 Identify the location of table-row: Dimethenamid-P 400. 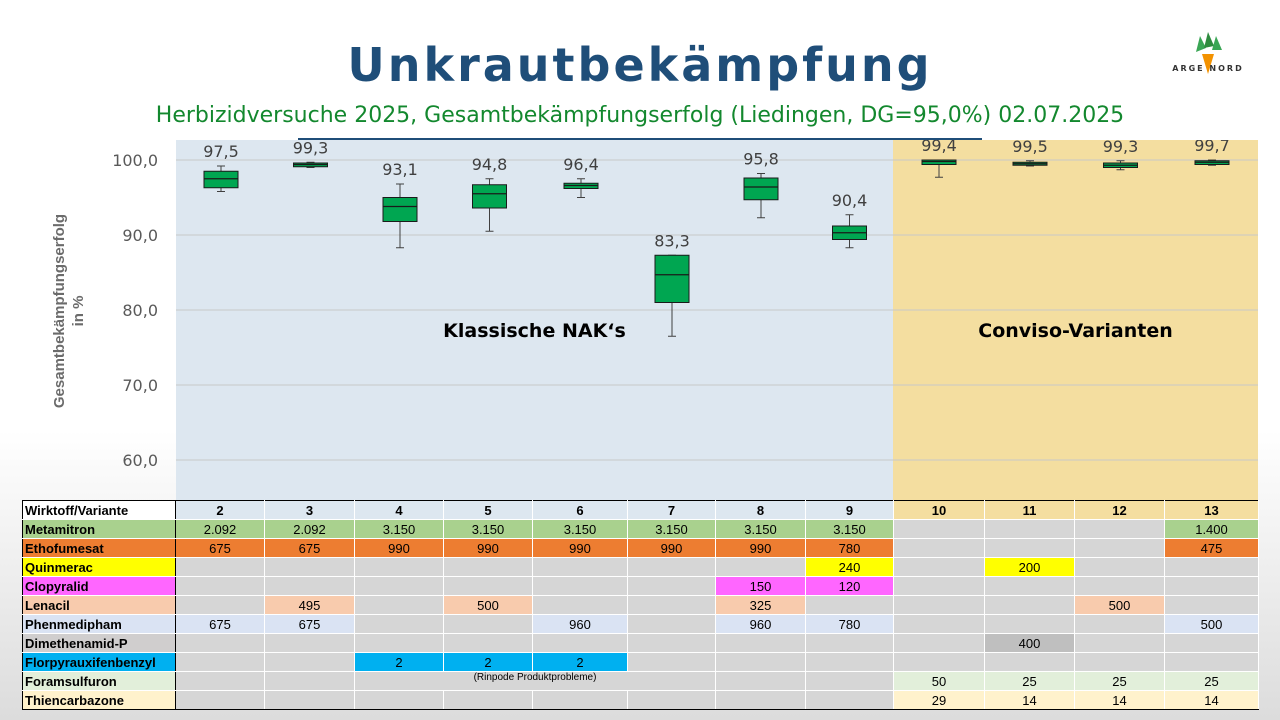
(640, 643).